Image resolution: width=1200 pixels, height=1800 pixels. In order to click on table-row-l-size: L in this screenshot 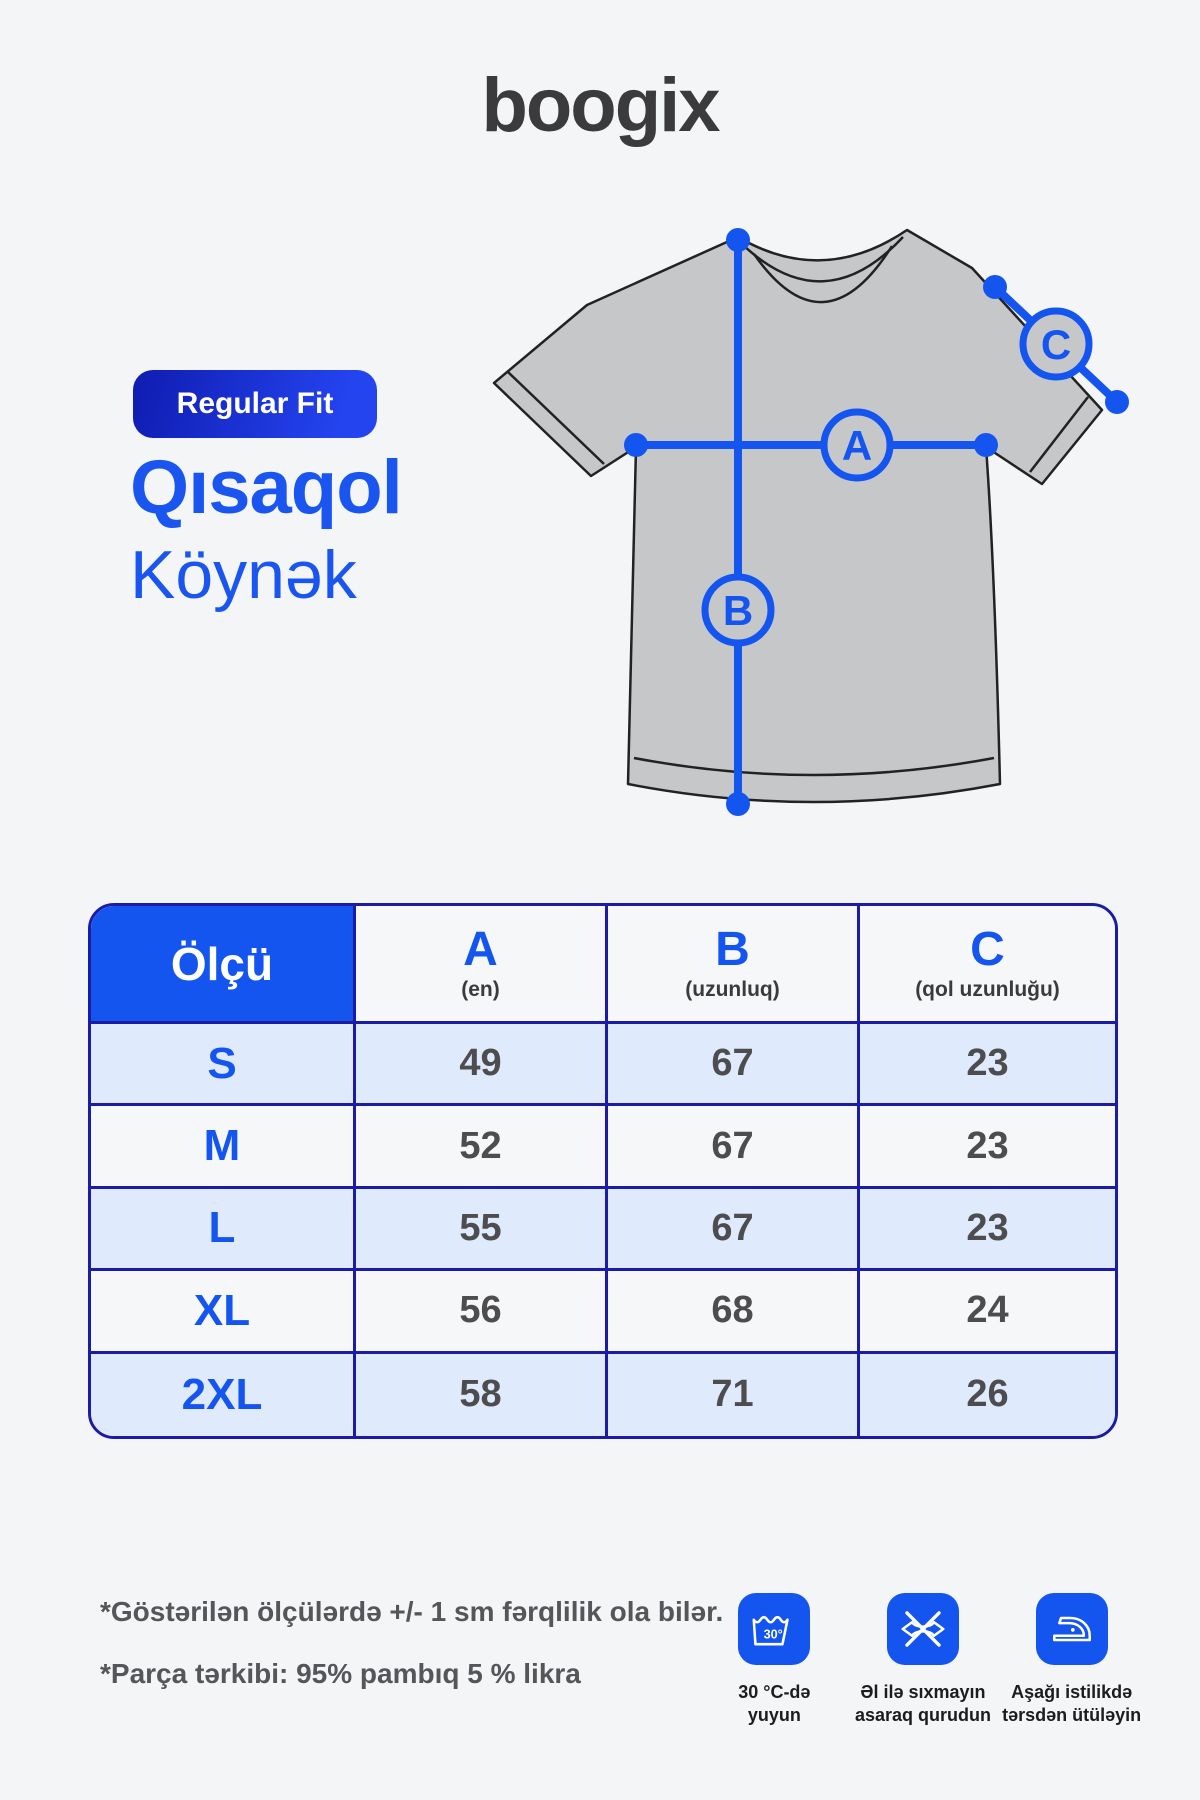, I will do `click(223, 1230)`.